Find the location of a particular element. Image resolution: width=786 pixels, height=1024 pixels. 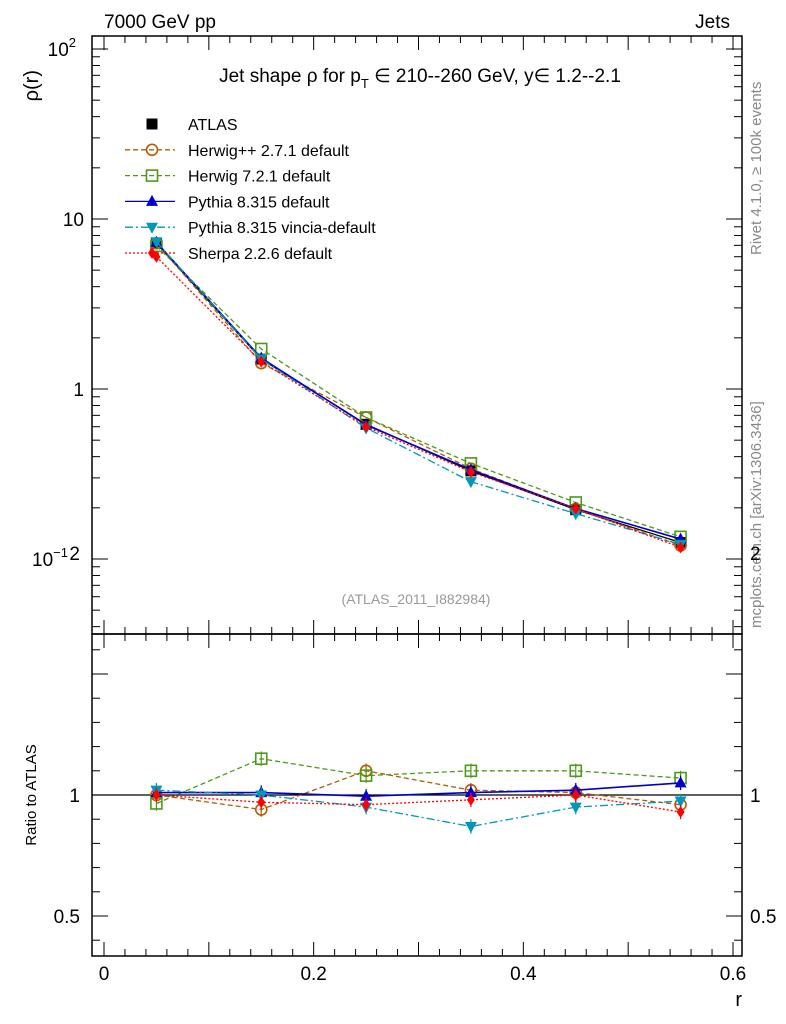

ratio-series-pythia is located at coordinates (418, 789).